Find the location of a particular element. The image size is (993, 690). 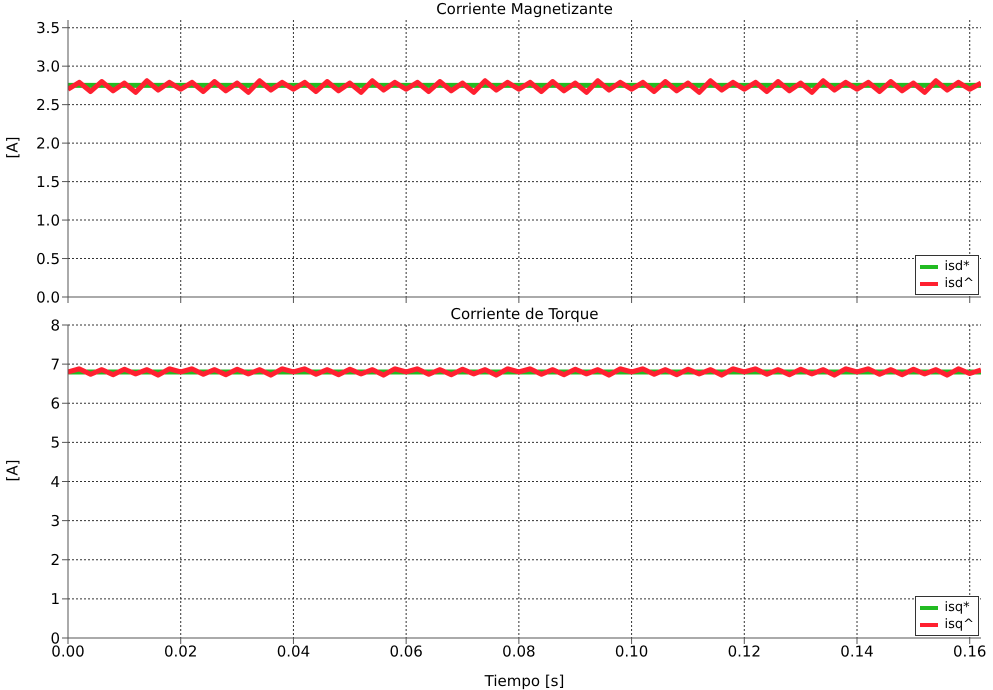

y-tick-label: 2.5 is located at coordinates (48, 105).